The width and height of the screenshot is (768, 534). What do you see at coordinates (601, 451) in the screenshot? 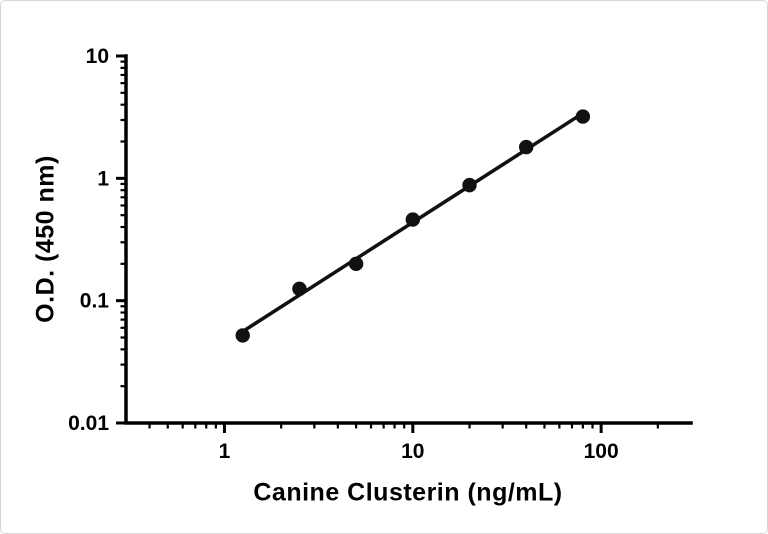
I see `x-tick-label: 100` at bounding box center [601, 451].